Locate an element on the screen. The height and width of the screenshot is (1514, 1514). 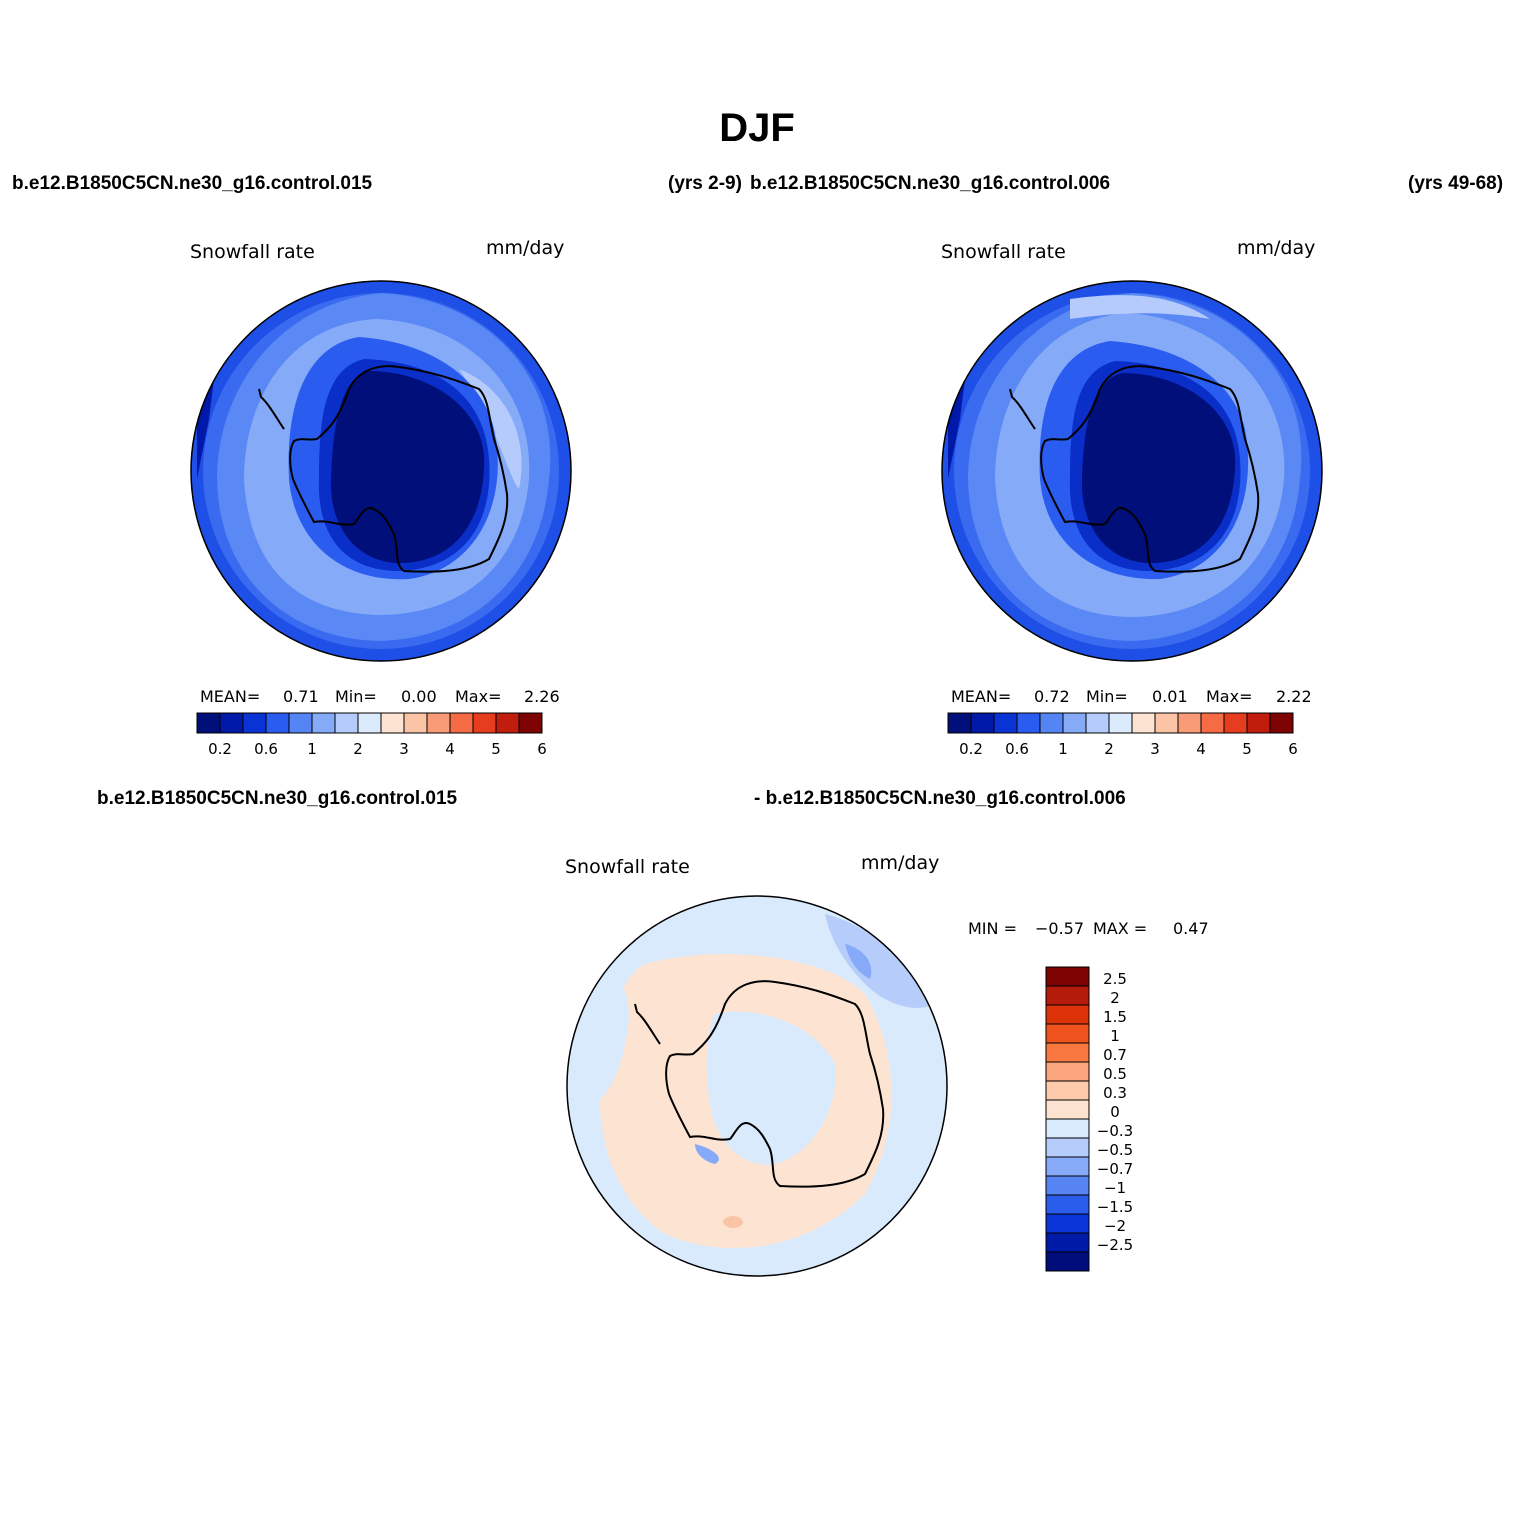
panel2-min: 0.01 is located at coordinates (1170, 696).